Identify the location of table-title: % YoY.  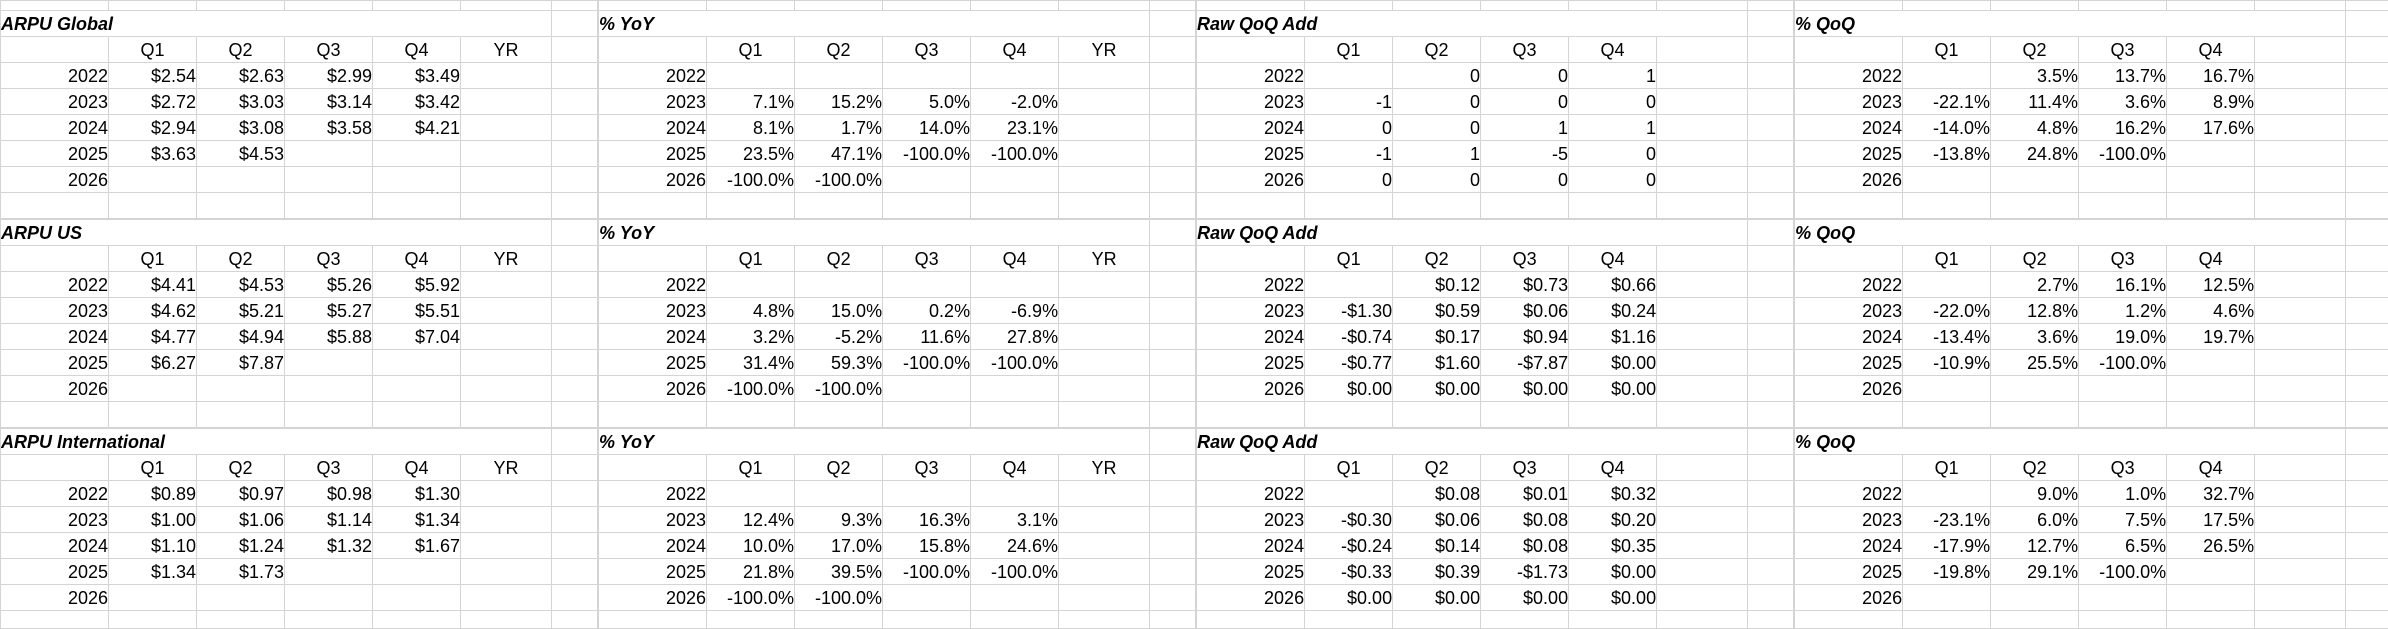
(874, 233).